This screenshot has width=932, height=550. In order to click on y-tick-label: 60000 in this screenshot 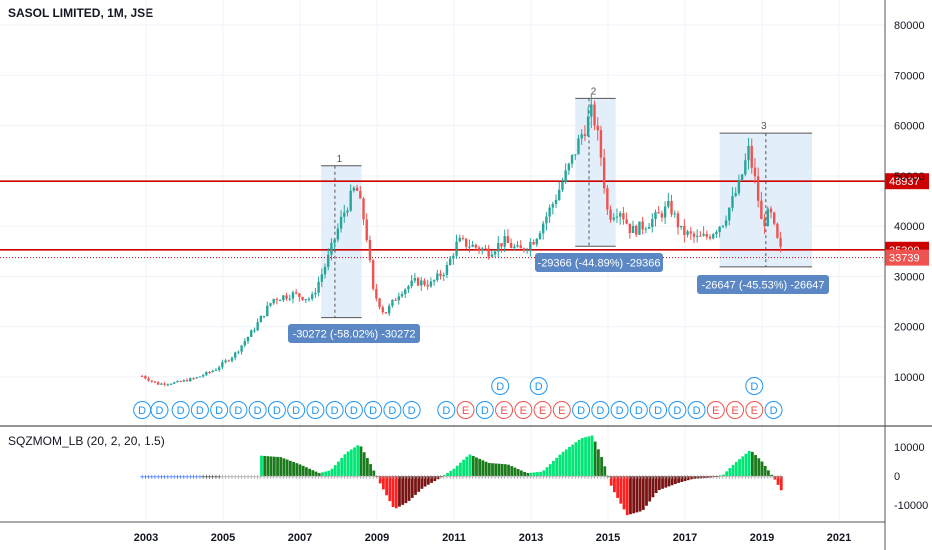, I will do `click(909, 127)`.